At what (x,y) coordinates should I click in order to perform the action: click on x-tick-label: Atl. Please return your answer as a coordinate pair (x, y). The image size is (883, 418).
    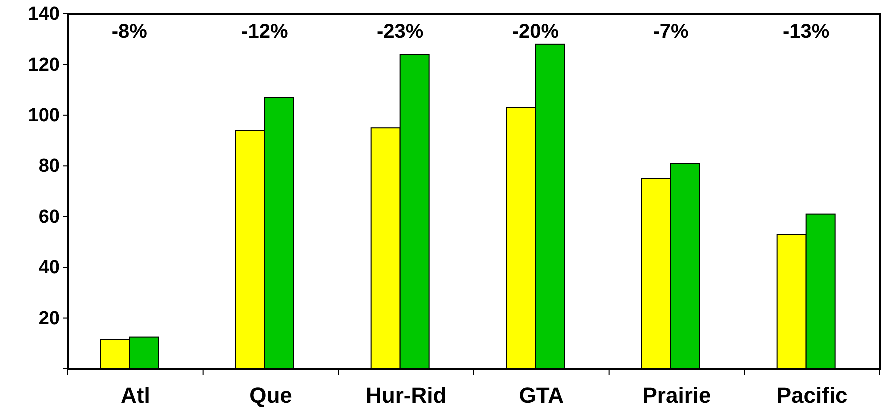
    Looking at the image, I should click on (135, 395).